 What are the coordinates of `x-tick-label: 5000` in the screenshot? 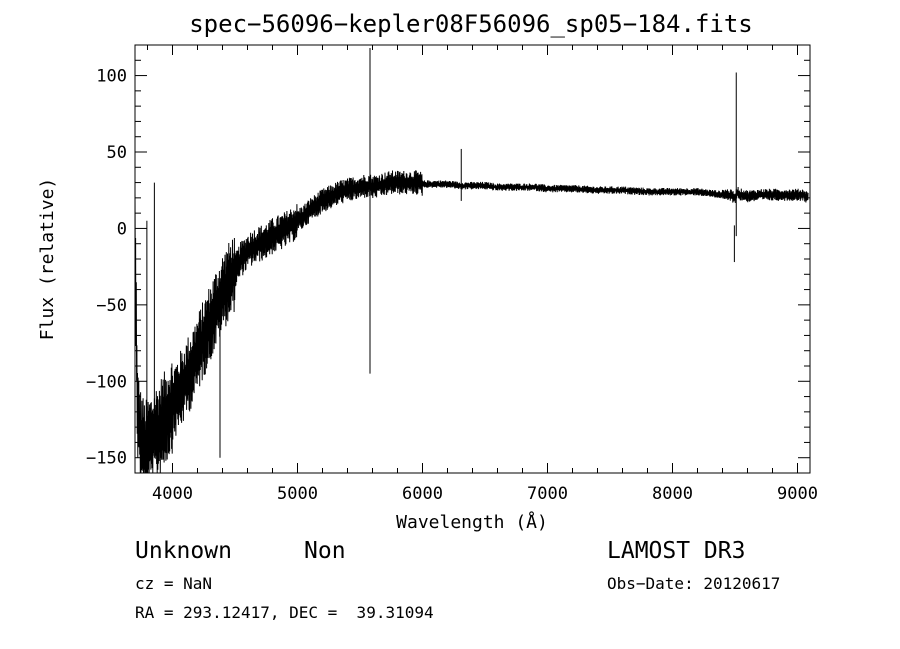 It's located at (297, 494).